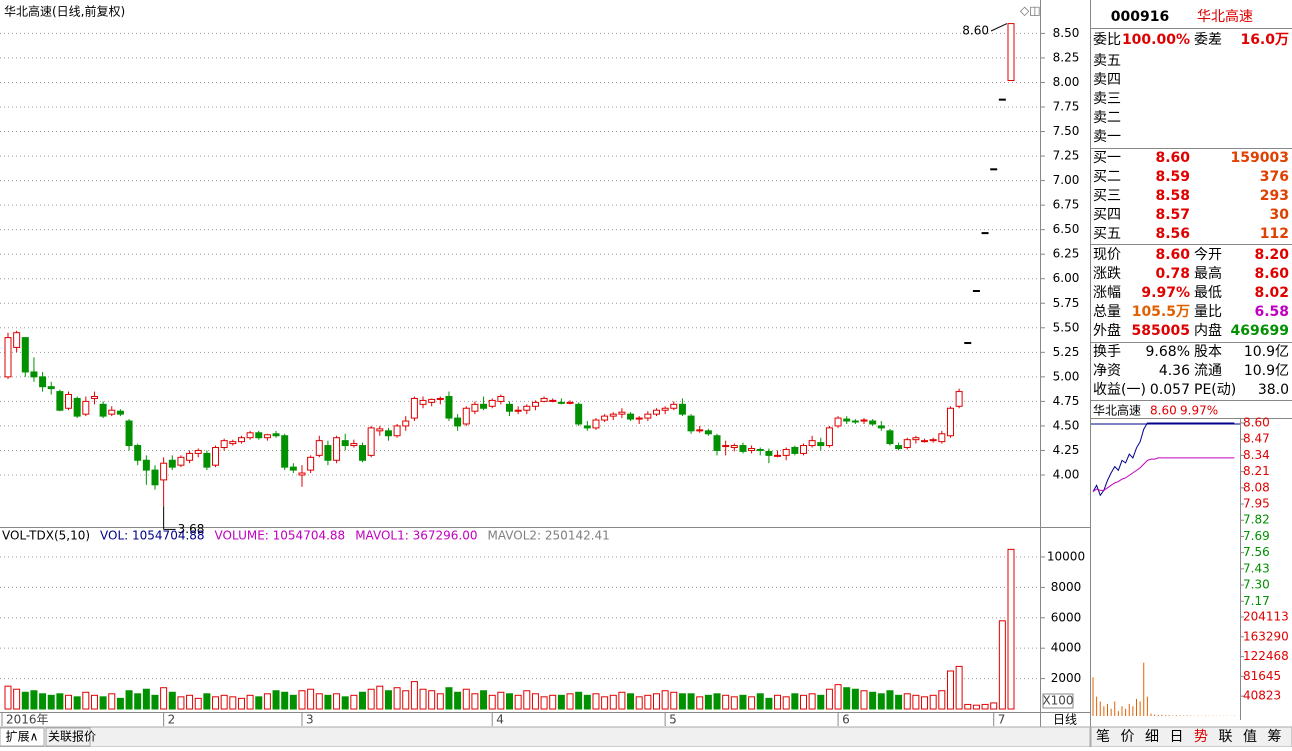  I want to click on quote-label: 内盘, so click(1208, 330).